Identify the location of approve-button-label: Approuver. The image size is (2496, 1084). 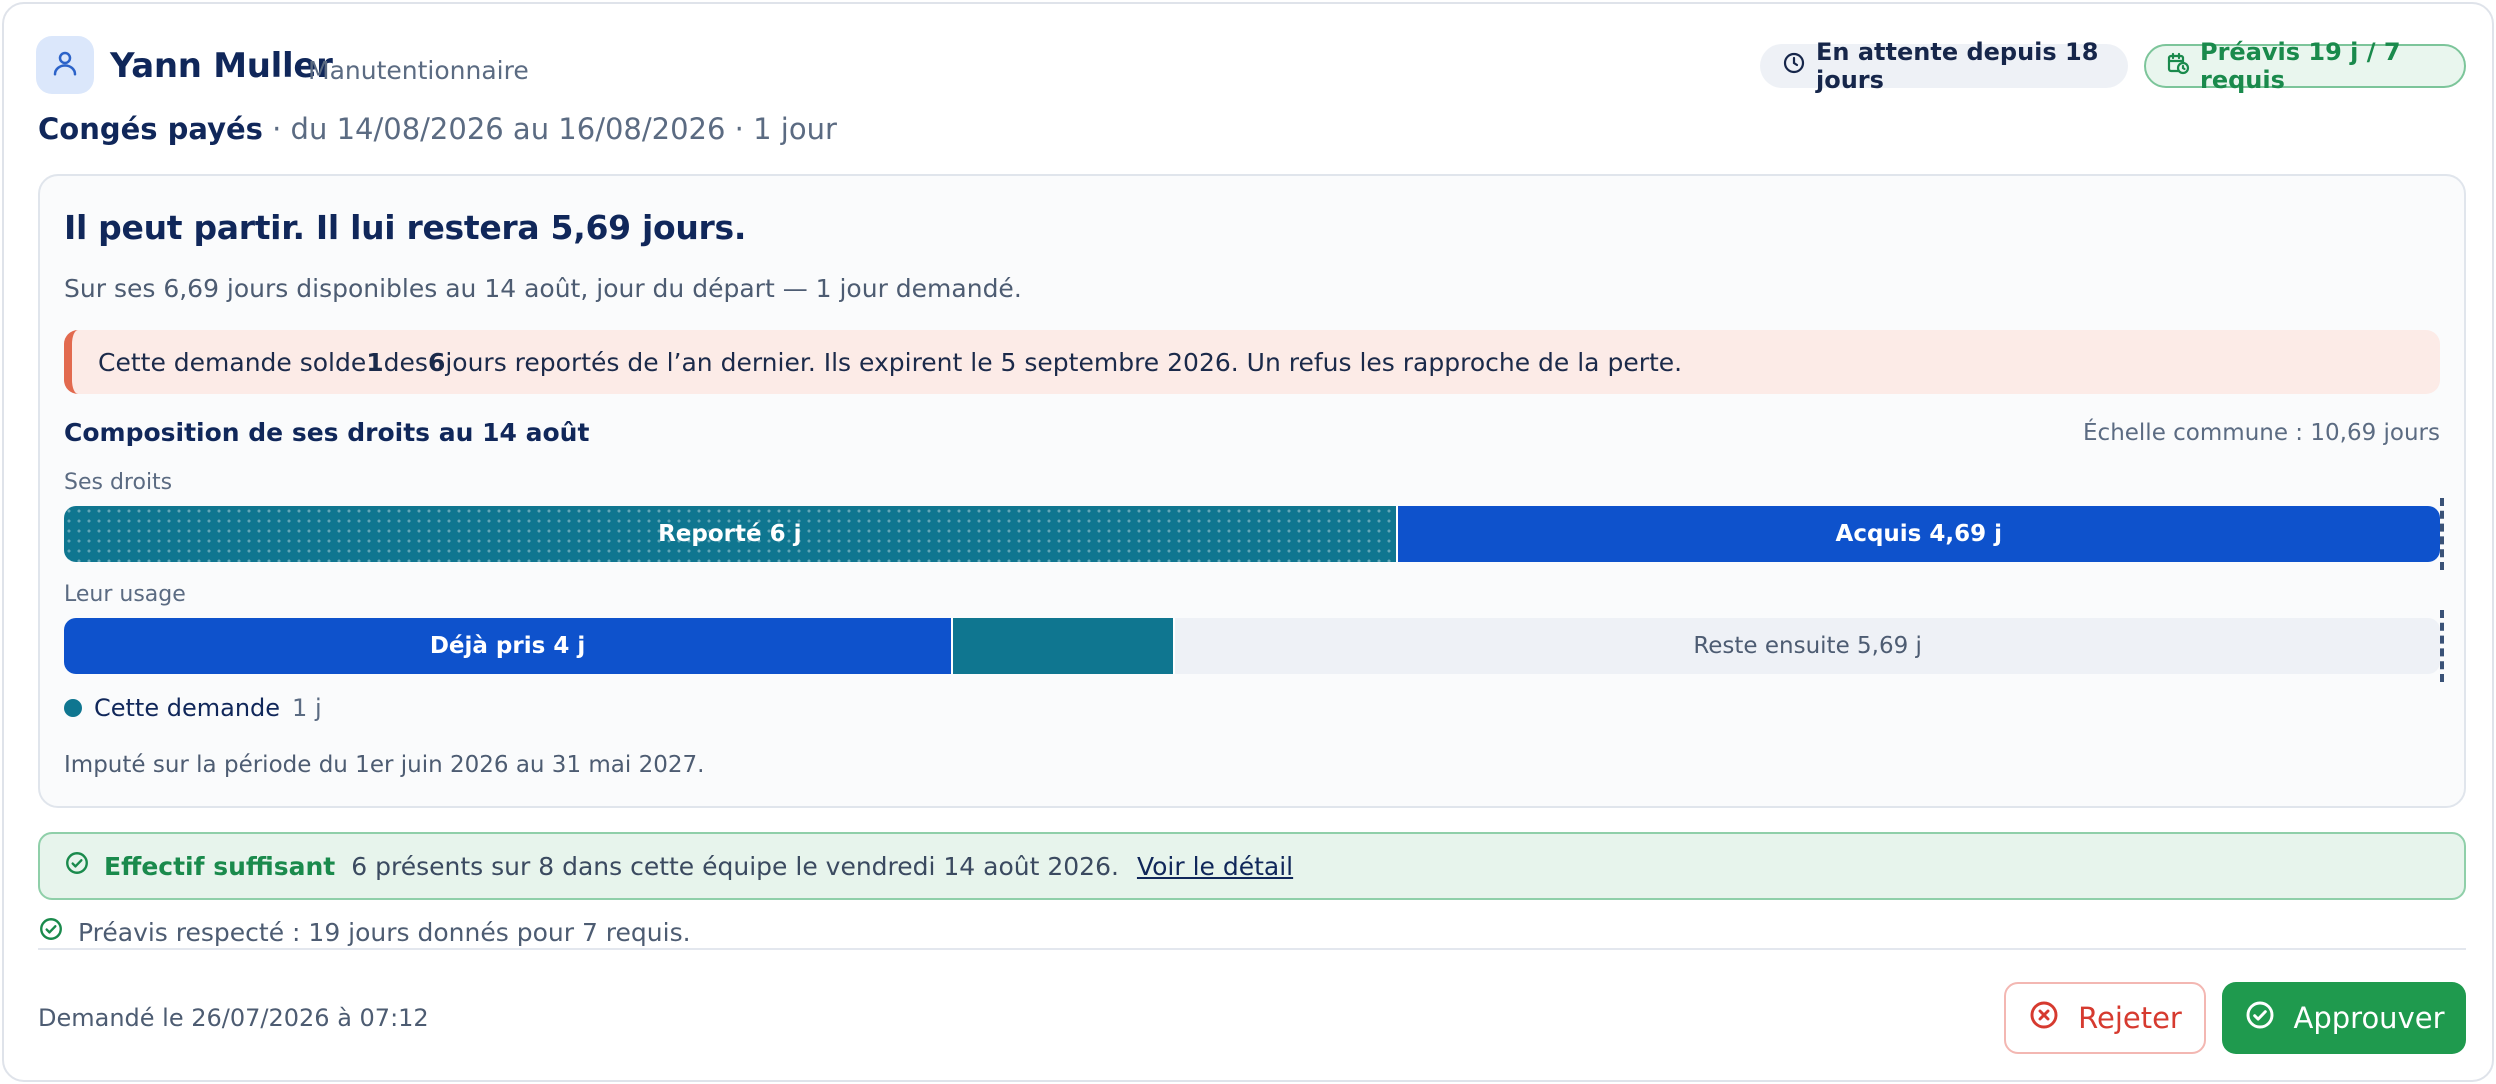
(2369, 1018).